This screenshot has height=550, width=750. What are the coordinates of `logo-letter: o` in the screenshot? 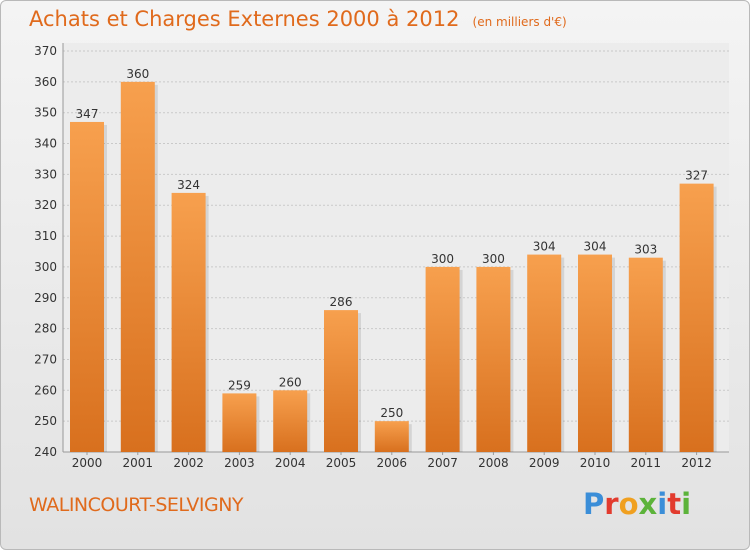 It's located at (628, 504).